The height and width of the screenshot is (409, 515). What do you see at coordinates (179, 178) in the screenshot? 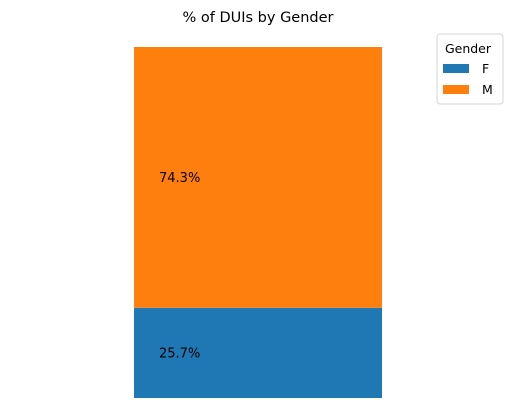
I see `data-label-m: 74.3%` at bounding box center [179, 178].